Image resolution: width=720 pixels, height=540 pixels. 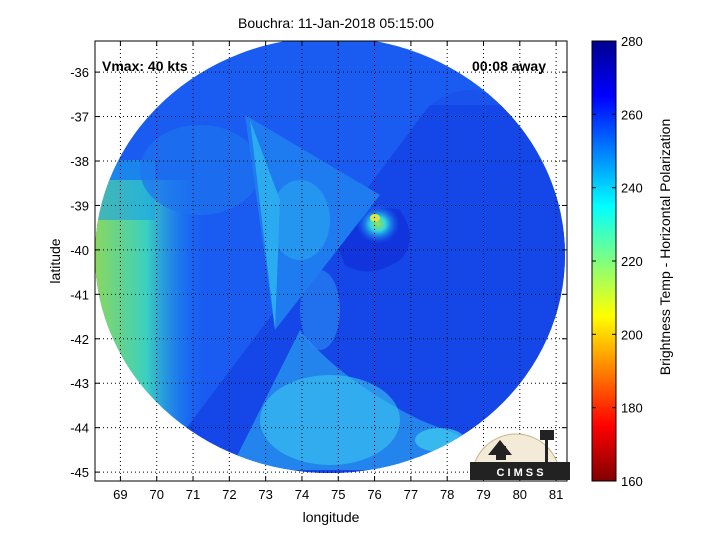 What do you see at coordinates (156, 494) in the screenshot?
I see `x-tick-label: 70` at bounding box center [156, 494].